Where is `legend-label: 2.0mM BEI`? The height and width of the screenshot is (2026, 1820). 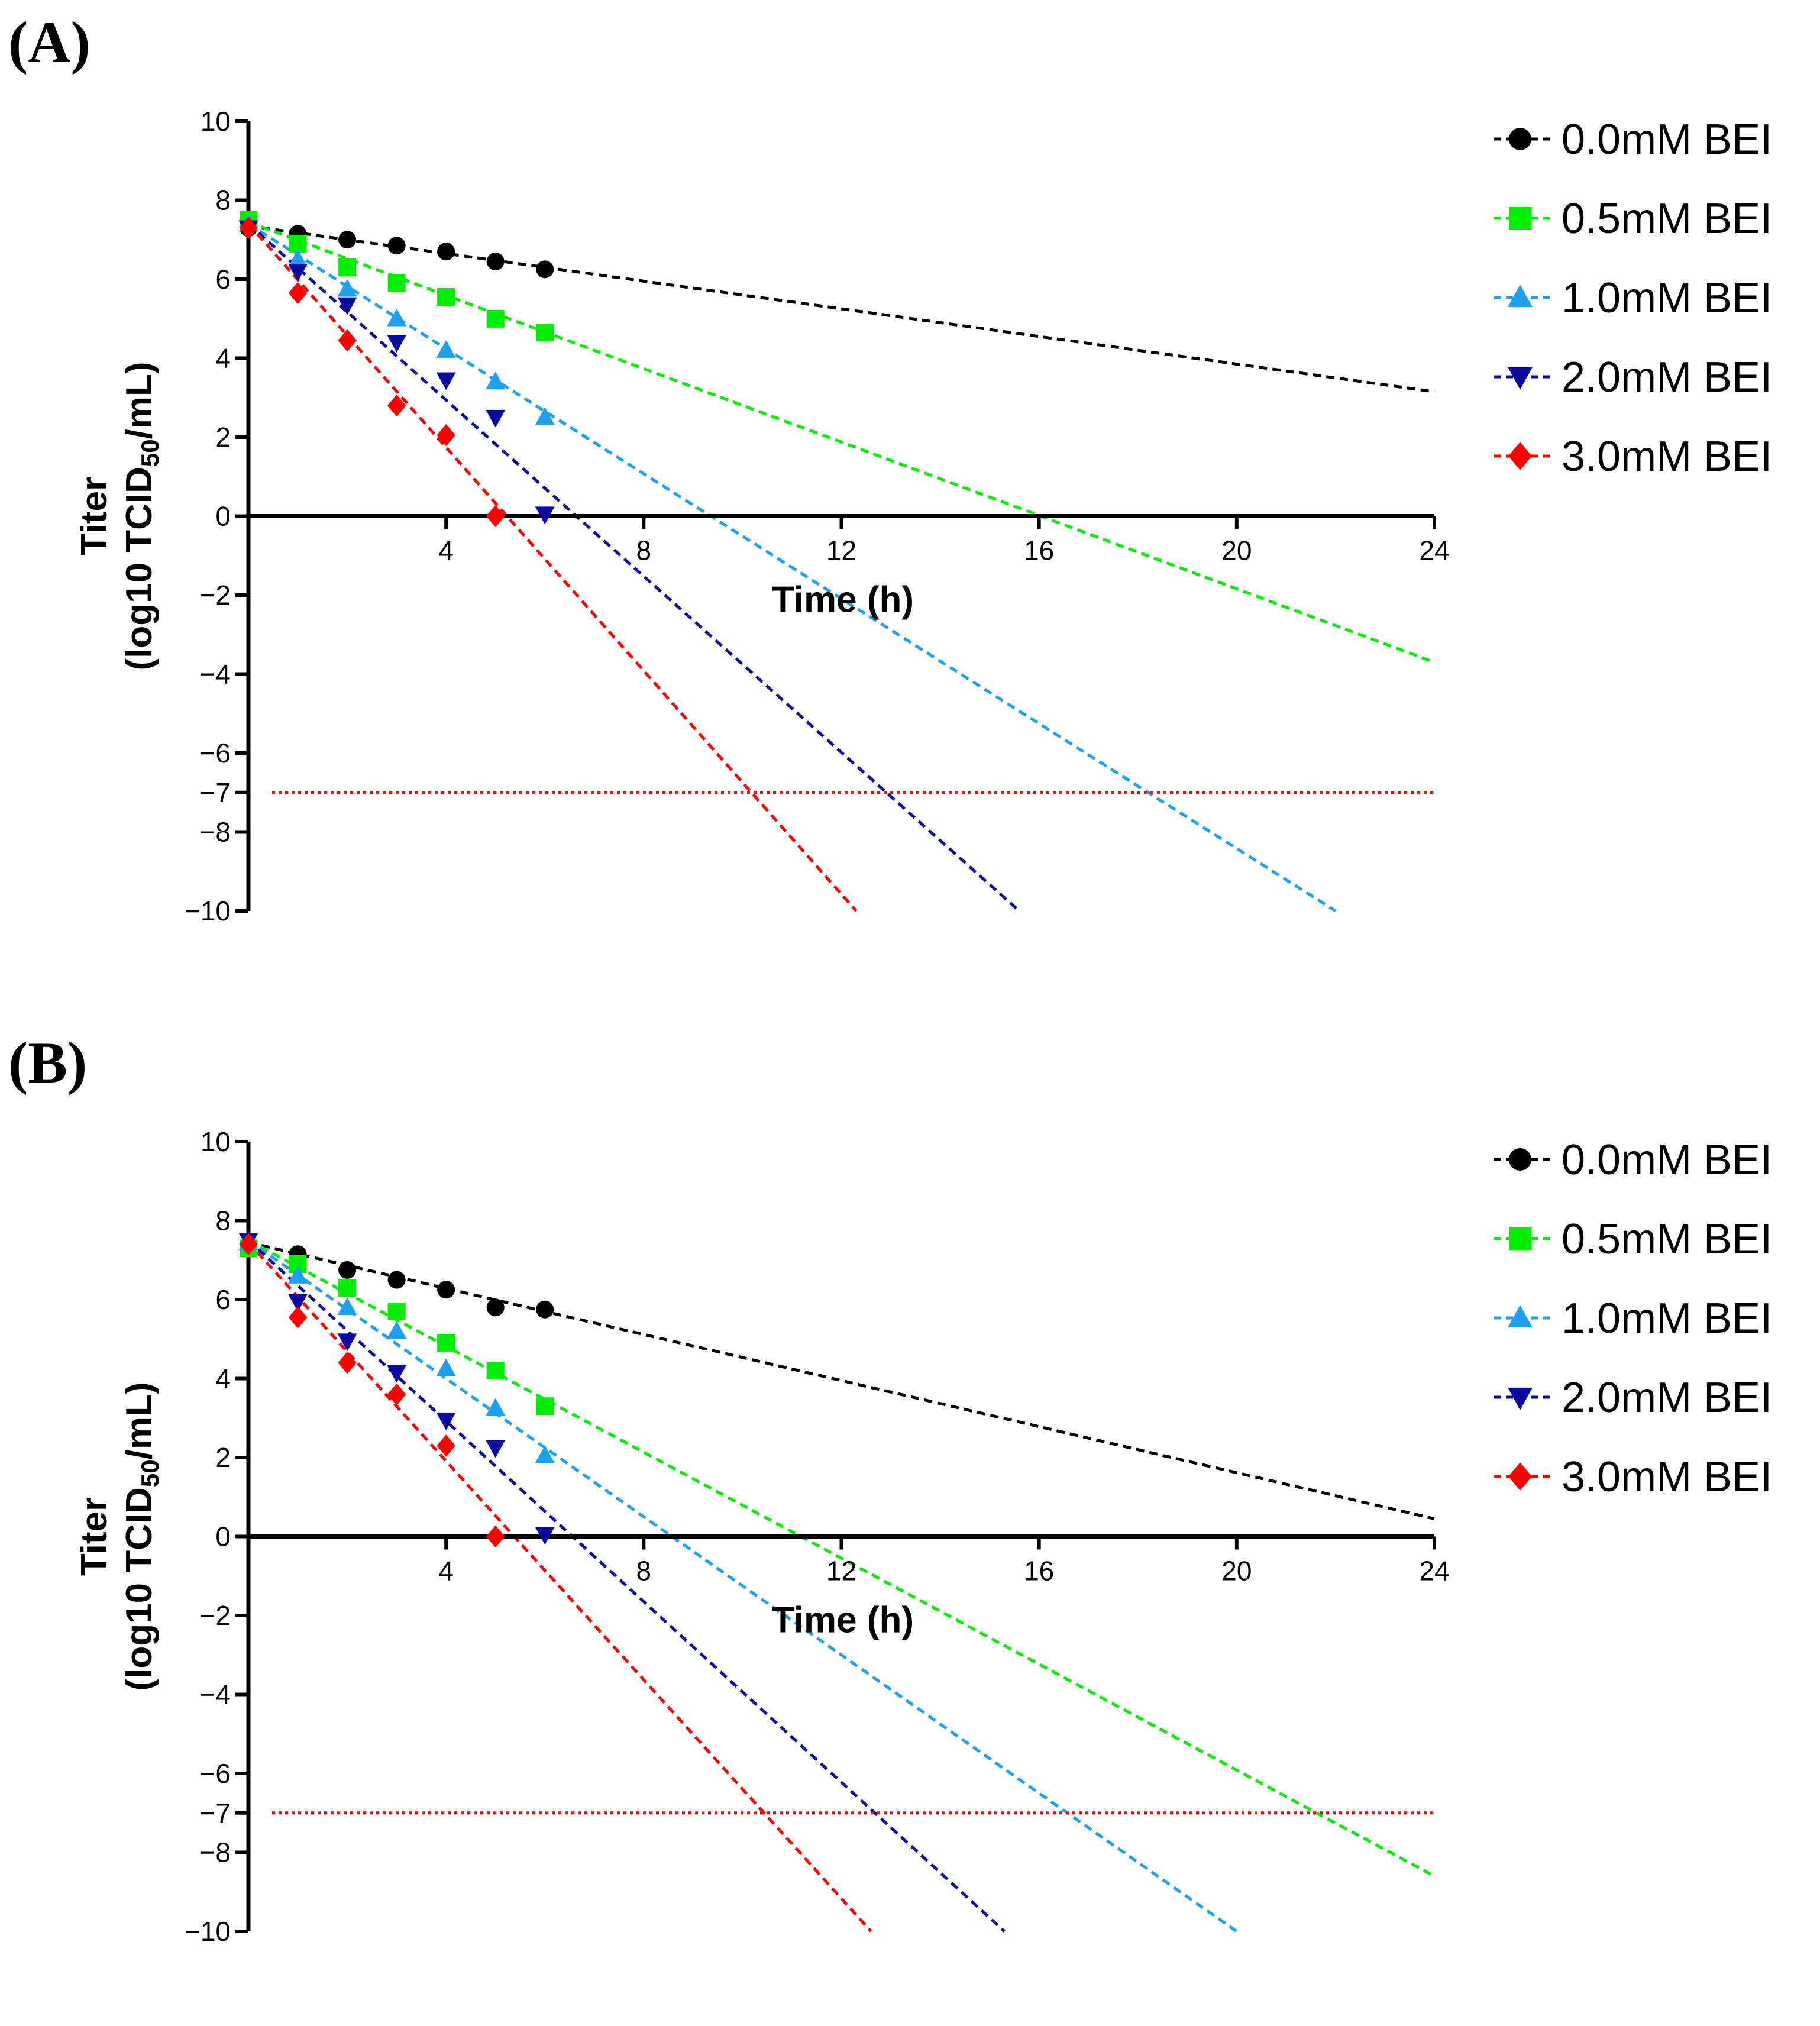
legend-label: 2.0mM BEI is located at coordinates (1667, 1397).